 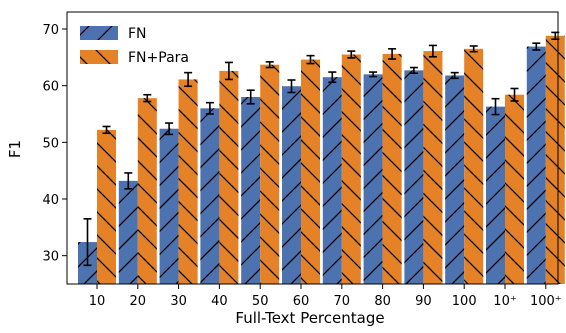 I want to click on x-tick-label: 100⁺, so click(x=546, y=301).